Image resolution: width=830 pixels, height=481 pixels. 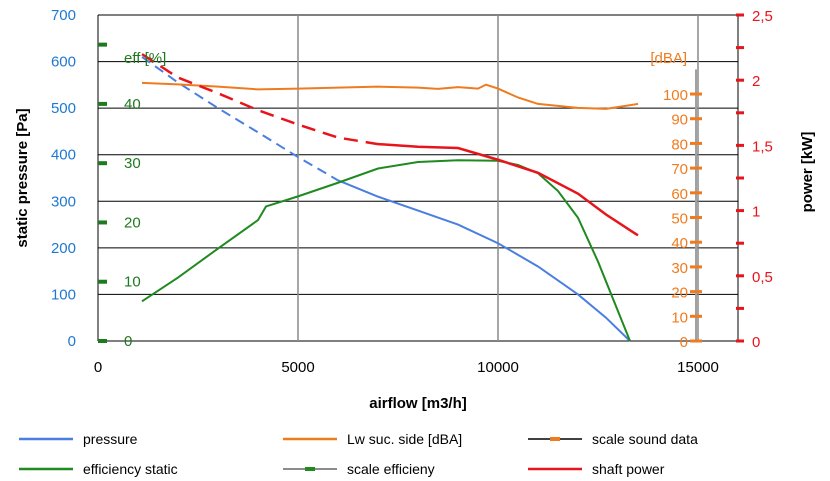 What do you see at coordinates (679, 317) in the screenshot?
I see `sound-tick-label: 10` at bounding box center [679, 317].